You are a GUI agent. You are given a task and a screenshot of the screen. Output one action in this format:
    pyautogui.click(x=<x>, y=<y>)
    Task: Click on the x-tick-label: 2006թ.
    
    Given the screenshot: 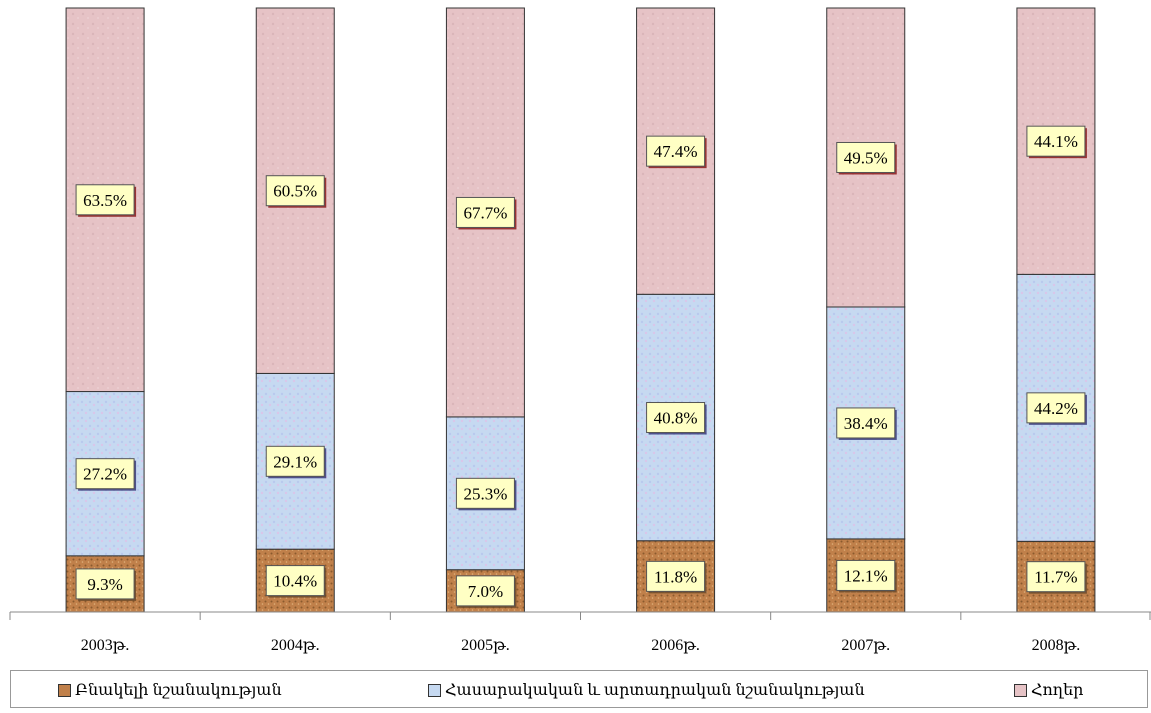 What is the action you would take?
    pyautogui.click(x=675, y=645)
    